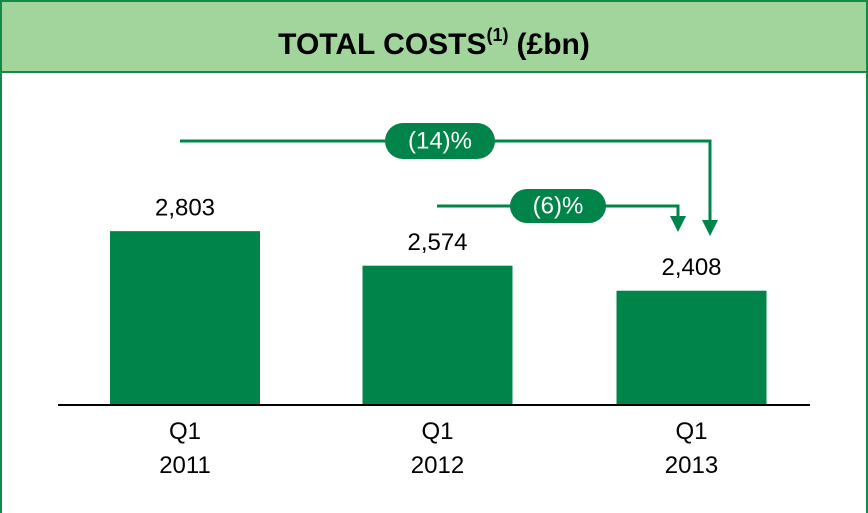  What do you see at coordinates (185, 448) in the screenshot?
I see `x-tick-label: Q1 2011` at bounding box center [185, 448].